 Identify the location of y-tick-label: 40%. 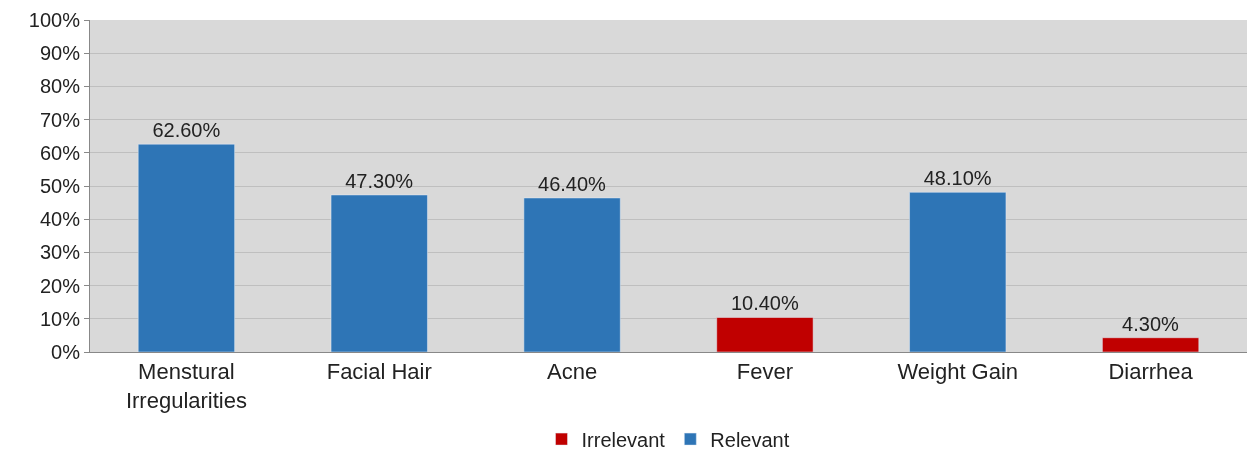
(60, 219).